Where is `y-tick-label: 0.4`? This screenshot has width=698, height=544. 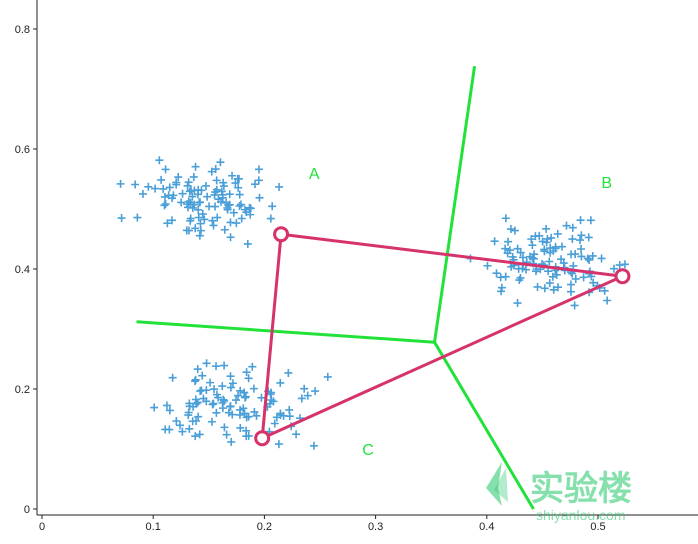
y-tick-label: 0.4 is located at coordinates (22, 270).